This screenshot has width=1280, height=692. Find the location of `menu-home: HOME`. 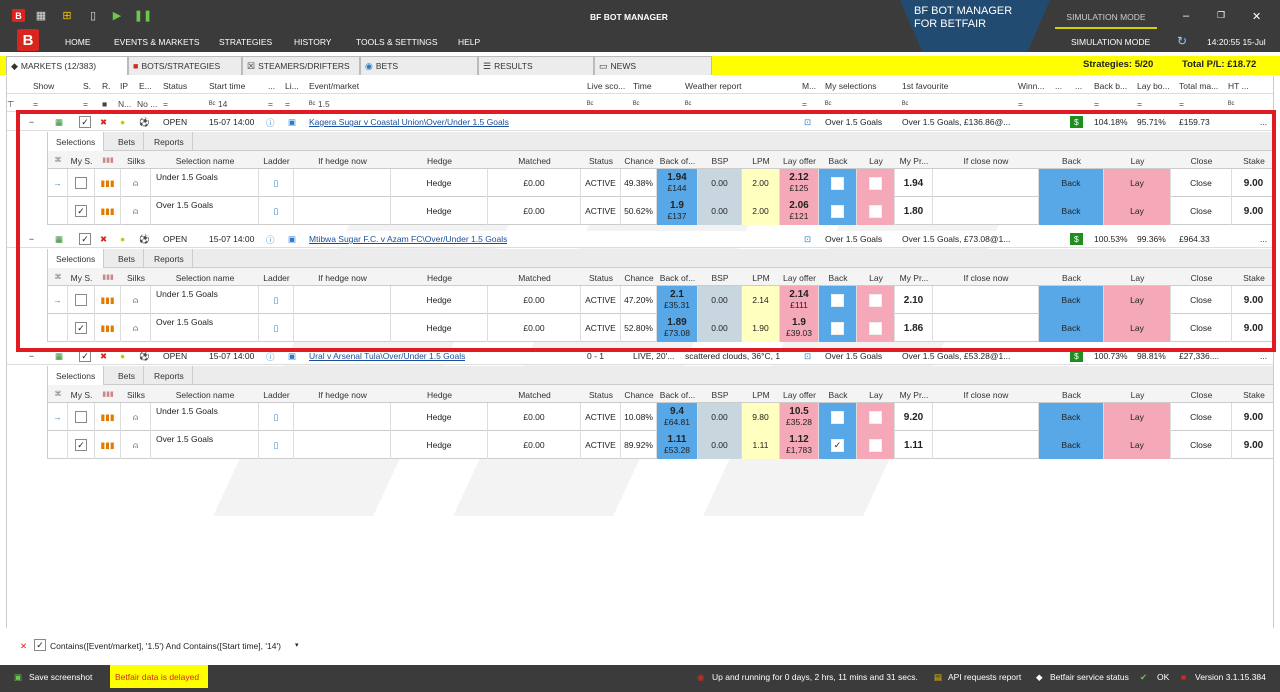

menu-home: HOME is located at coordinates (78, 42).